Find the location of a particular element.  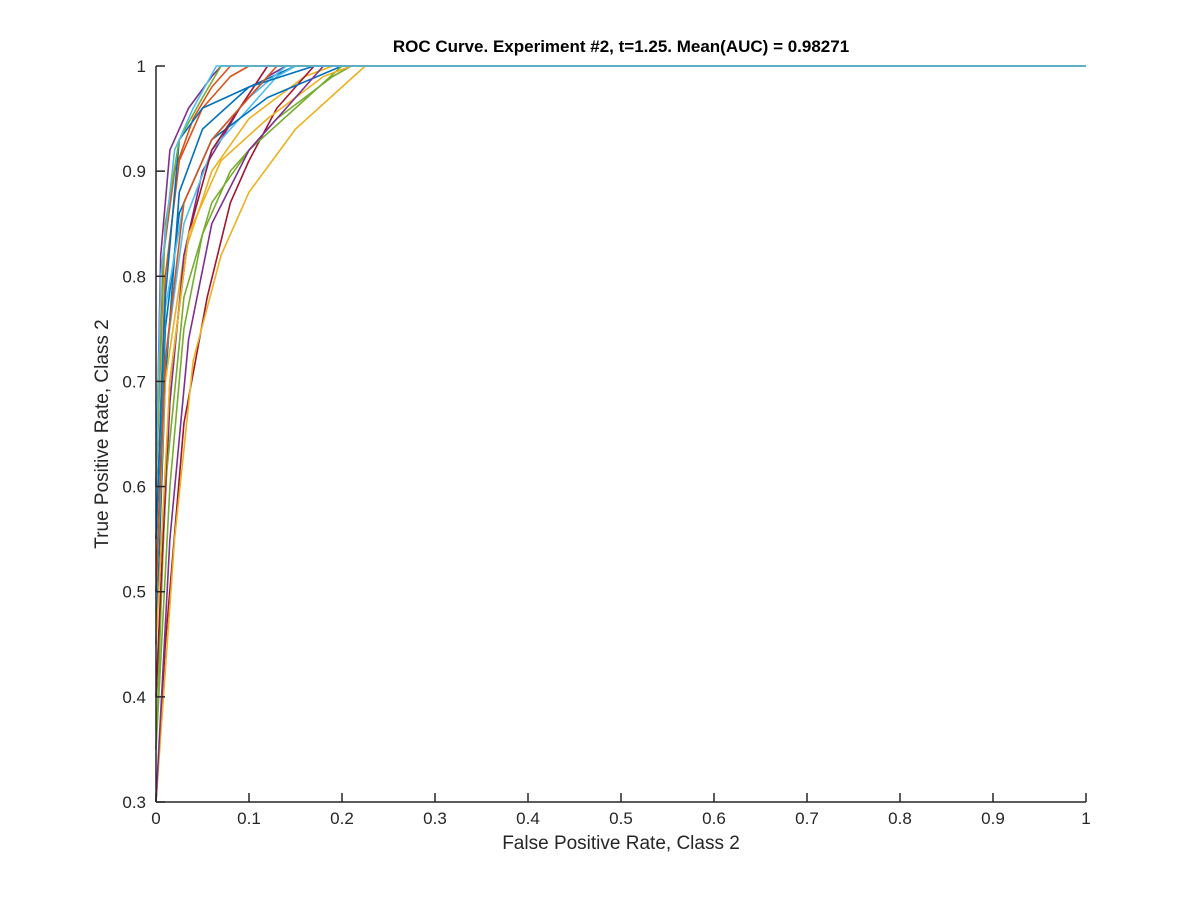

y-tick-label: 0.7 is located at coordinates (134, 381).